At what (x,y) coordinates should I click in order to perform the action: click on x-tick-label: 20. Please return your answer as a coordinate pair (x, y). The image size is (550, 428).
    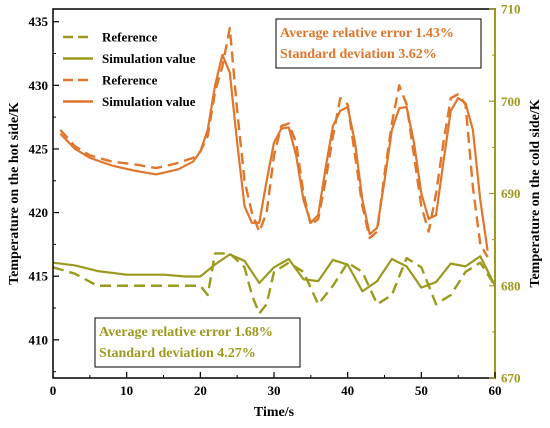
    Looking at the image, I should click on (200, 390).